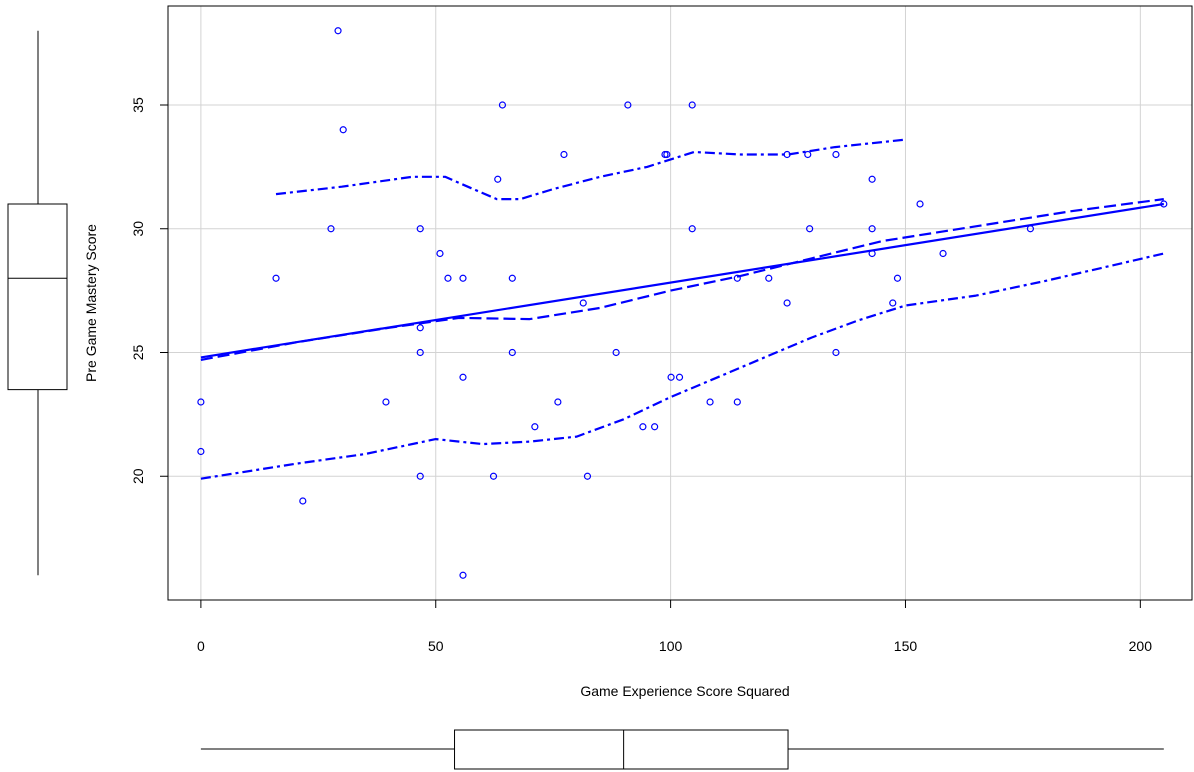 The image size is (1194, 772). What do you see at coordinates (675, 626) in the screenshot?
I see `x-axis: 0 50 100 150 200` at bounding box center [675, 626].